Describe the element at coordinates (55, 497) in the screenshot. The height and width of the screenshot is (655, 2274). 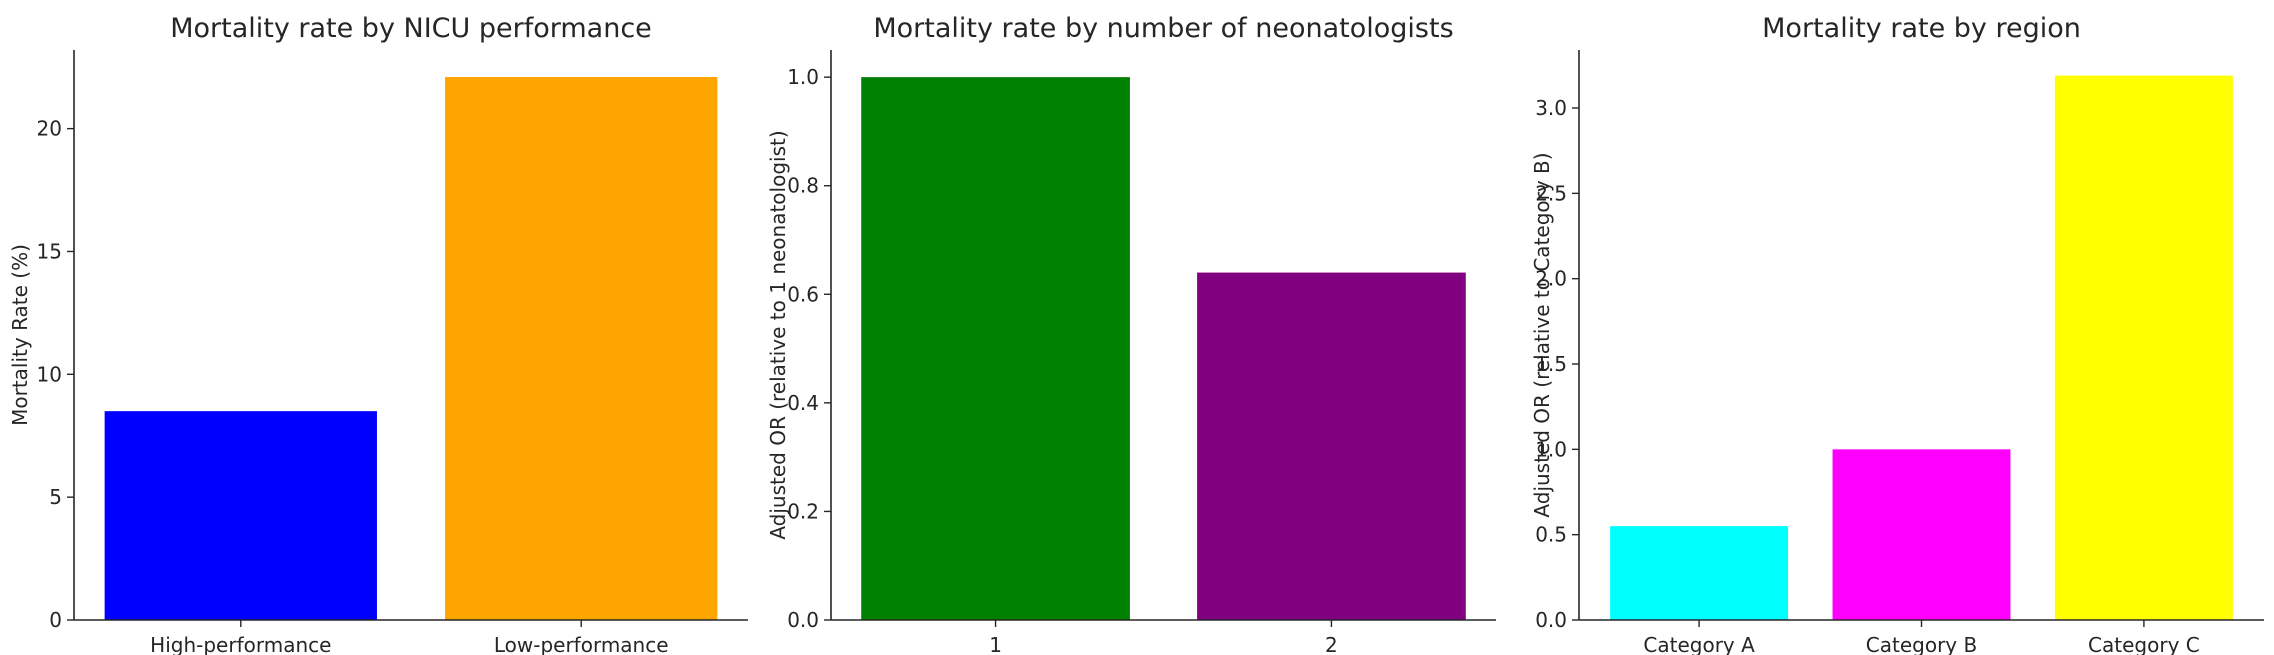
I see `y-tick-label: 5` at that location.